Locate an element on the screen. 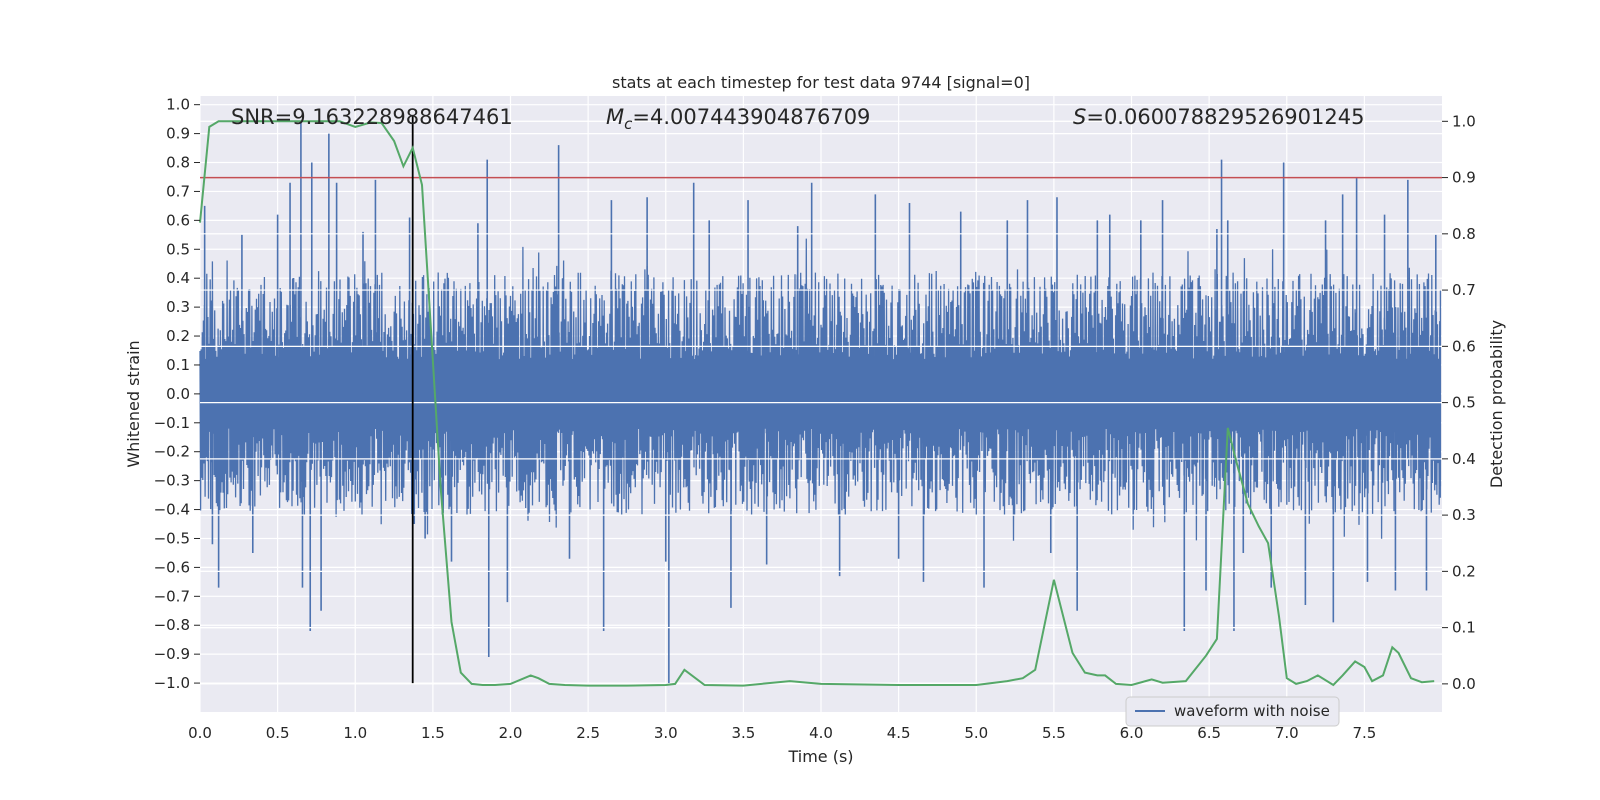 The height and width of the screenshot is (800, 1600). right-y-tick-label: 0.7 is located at coordinates (1464, 290).